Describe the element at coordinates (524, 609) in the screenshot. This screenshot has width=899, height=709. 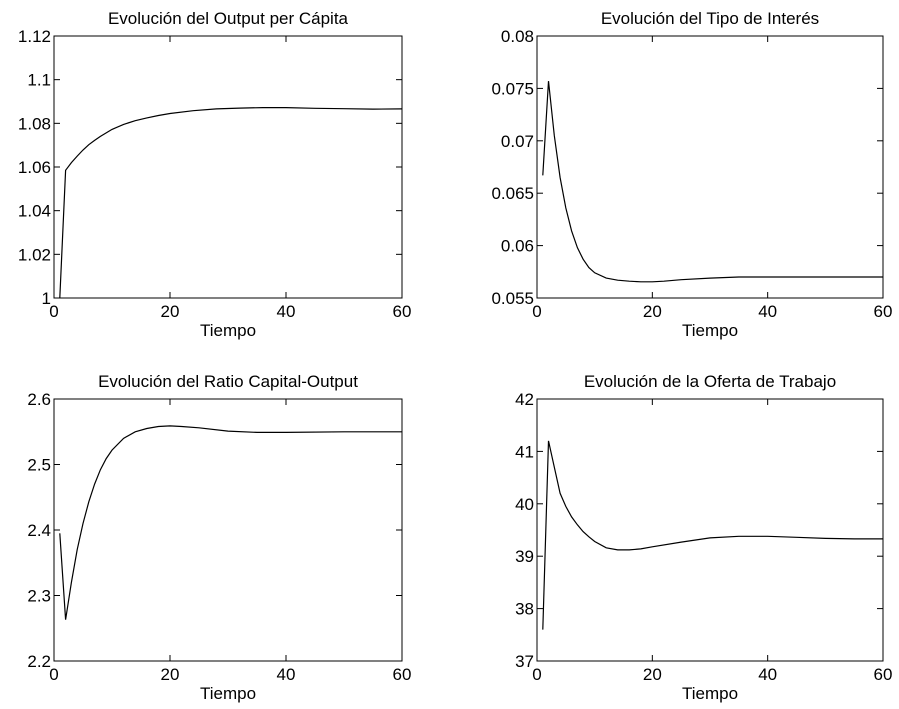
I see `plot4-ytick-label: 38` at that location.